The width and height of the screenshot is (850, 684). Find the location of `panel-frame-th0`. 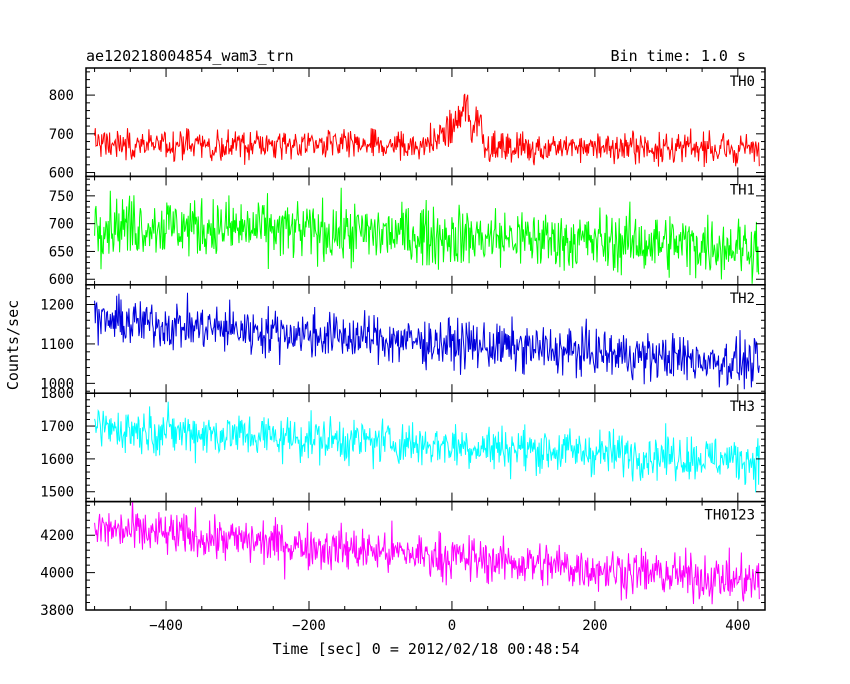

panel-frame-th0 is located at coordinates (425, 122).